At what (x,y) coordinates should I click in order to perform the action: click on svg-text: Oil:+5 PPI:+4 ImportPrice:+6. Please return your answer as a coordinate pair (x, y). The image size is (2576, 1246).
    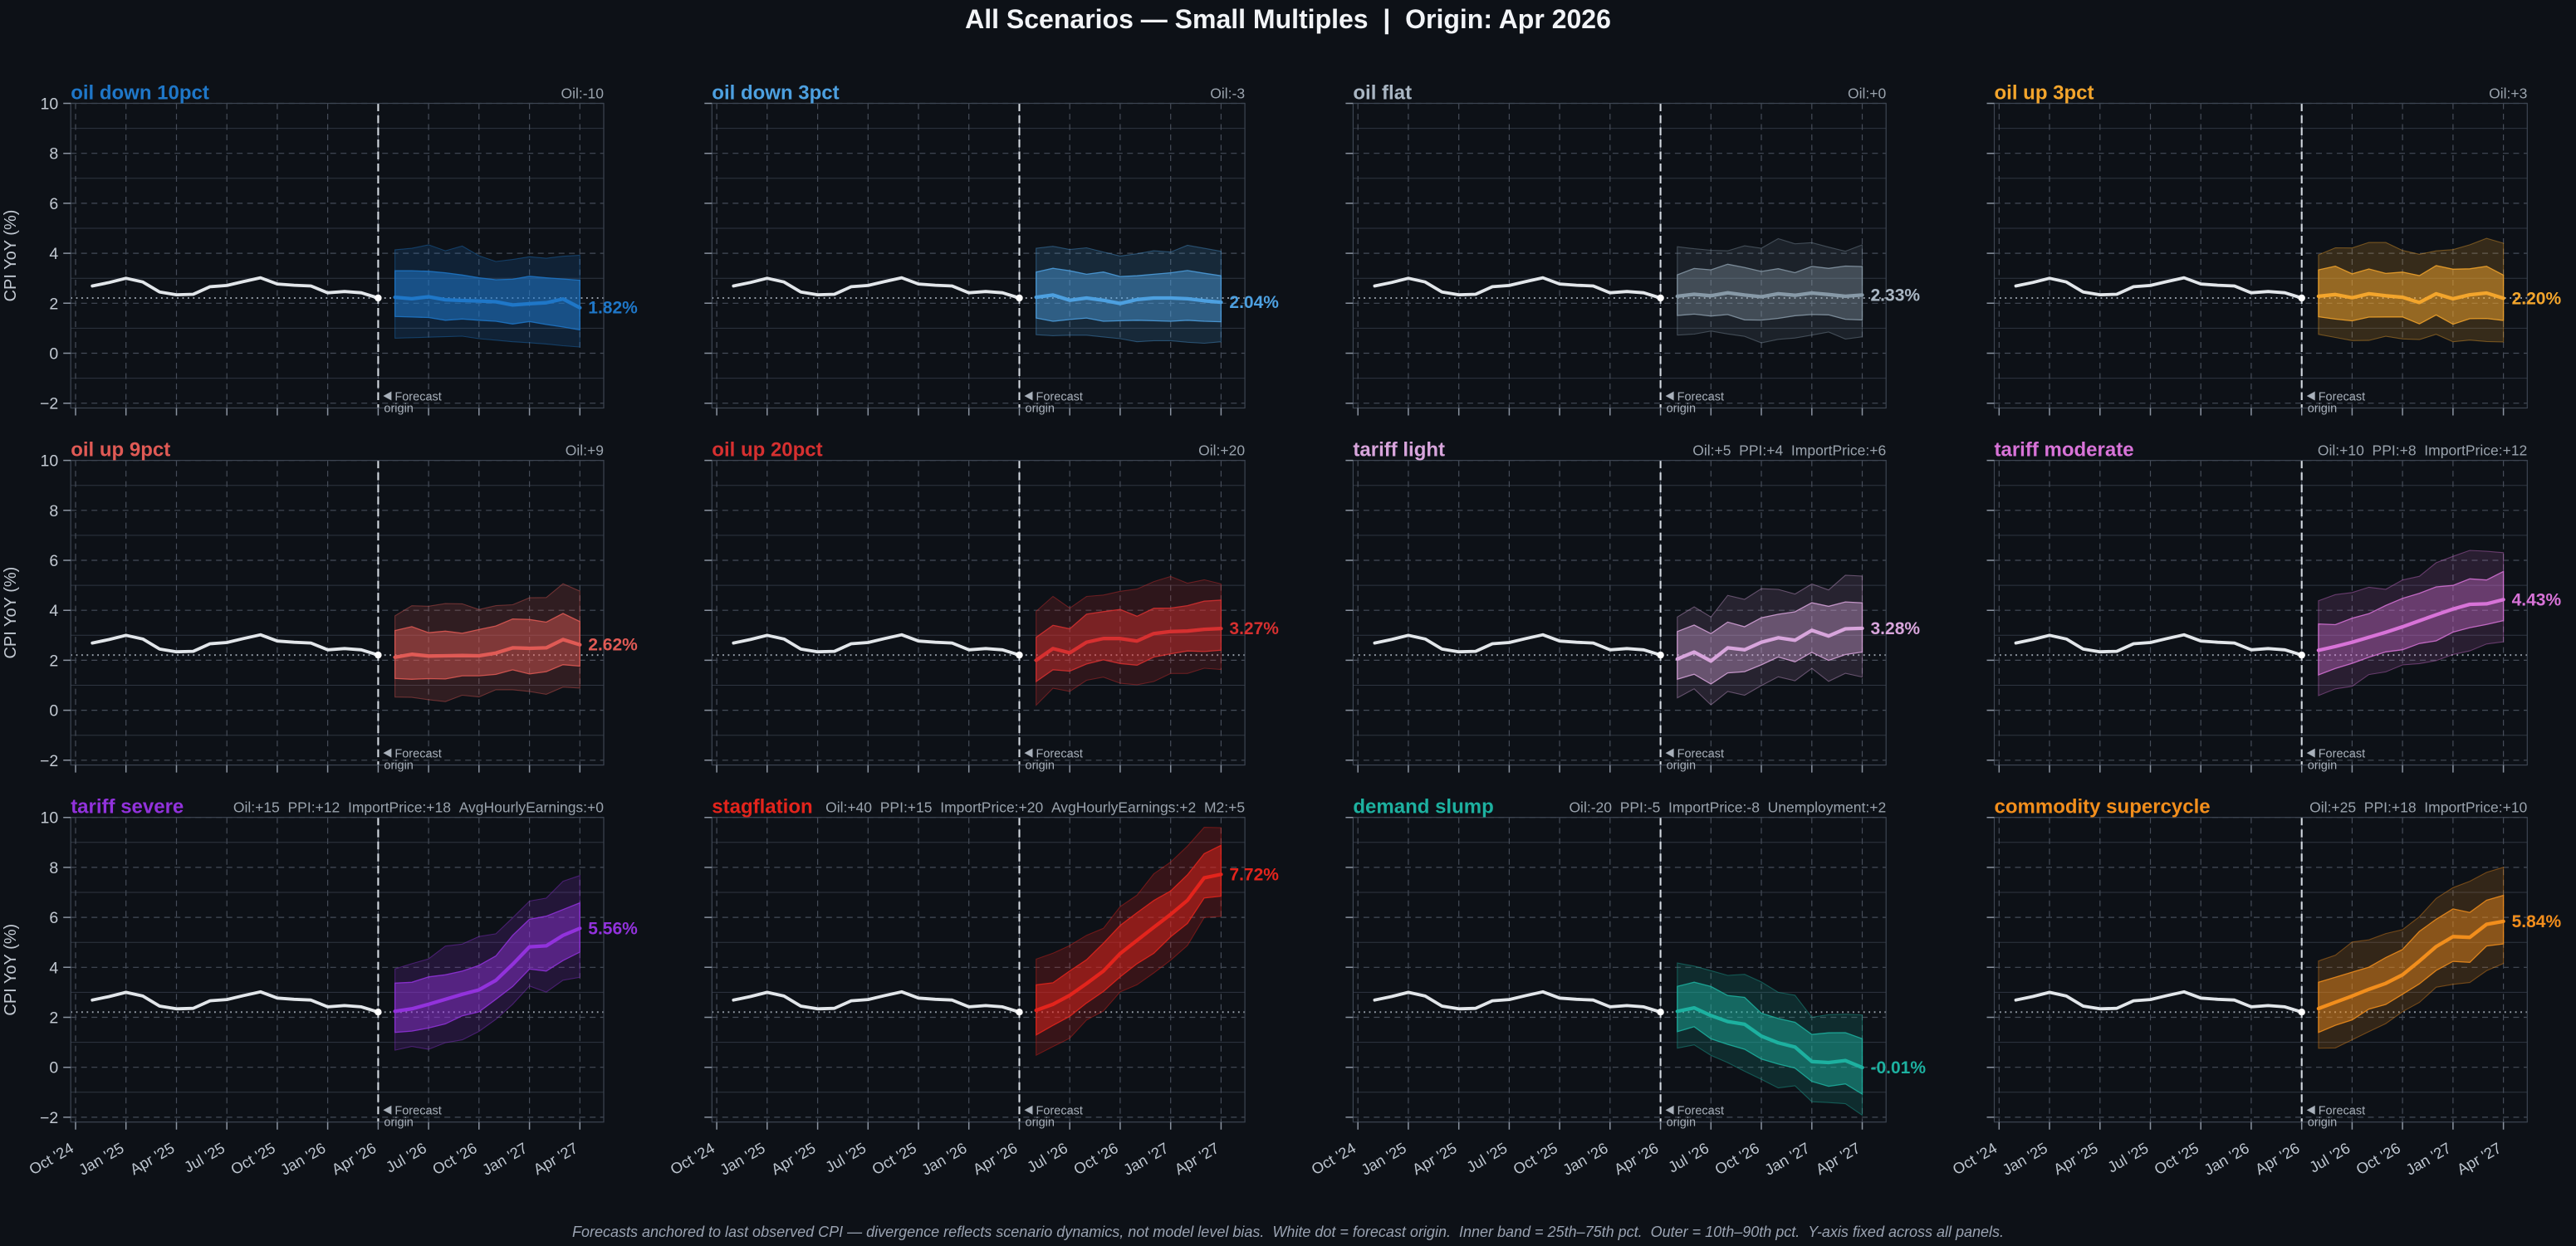
    Looking at the image, I should click on (1789, 451).